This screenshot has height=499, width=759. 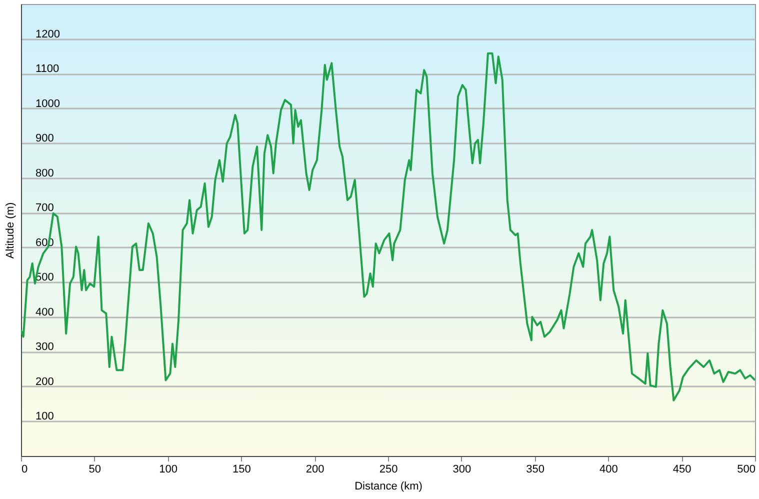 I want to click on x-tick-label: 300, so click(x=462, y=470).